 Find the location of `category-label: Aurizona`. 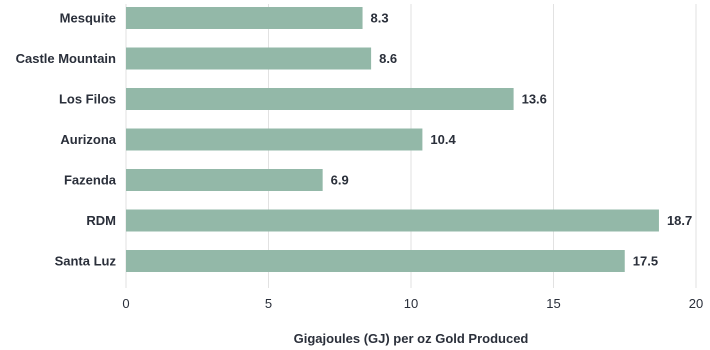

category-label: Aurizona is located at coordinates (88, 139).